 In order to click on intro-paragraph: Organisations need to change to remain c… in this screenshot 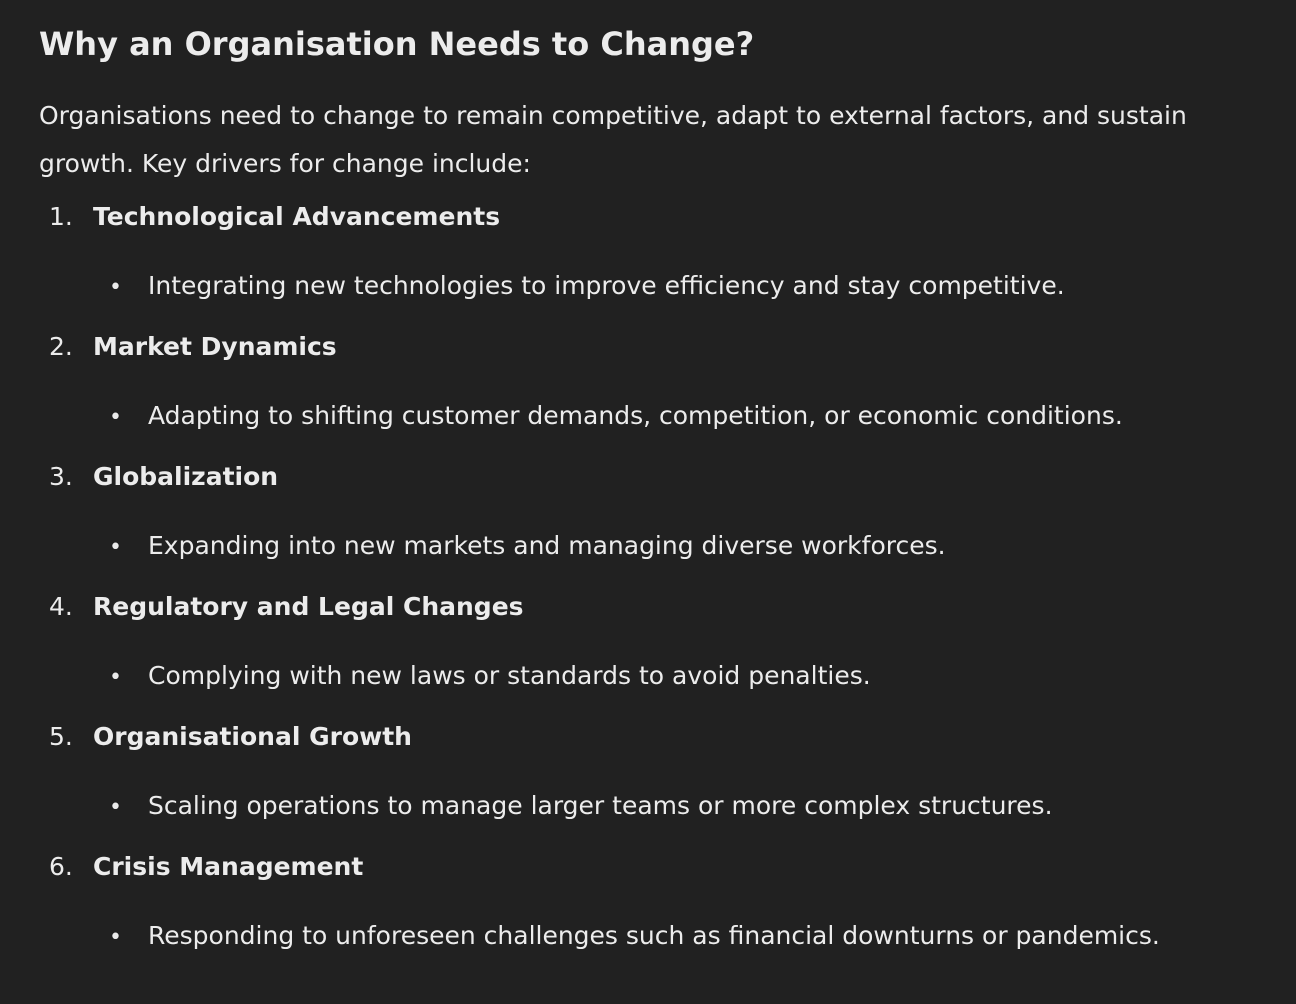, I will do `click(613, 139)`.